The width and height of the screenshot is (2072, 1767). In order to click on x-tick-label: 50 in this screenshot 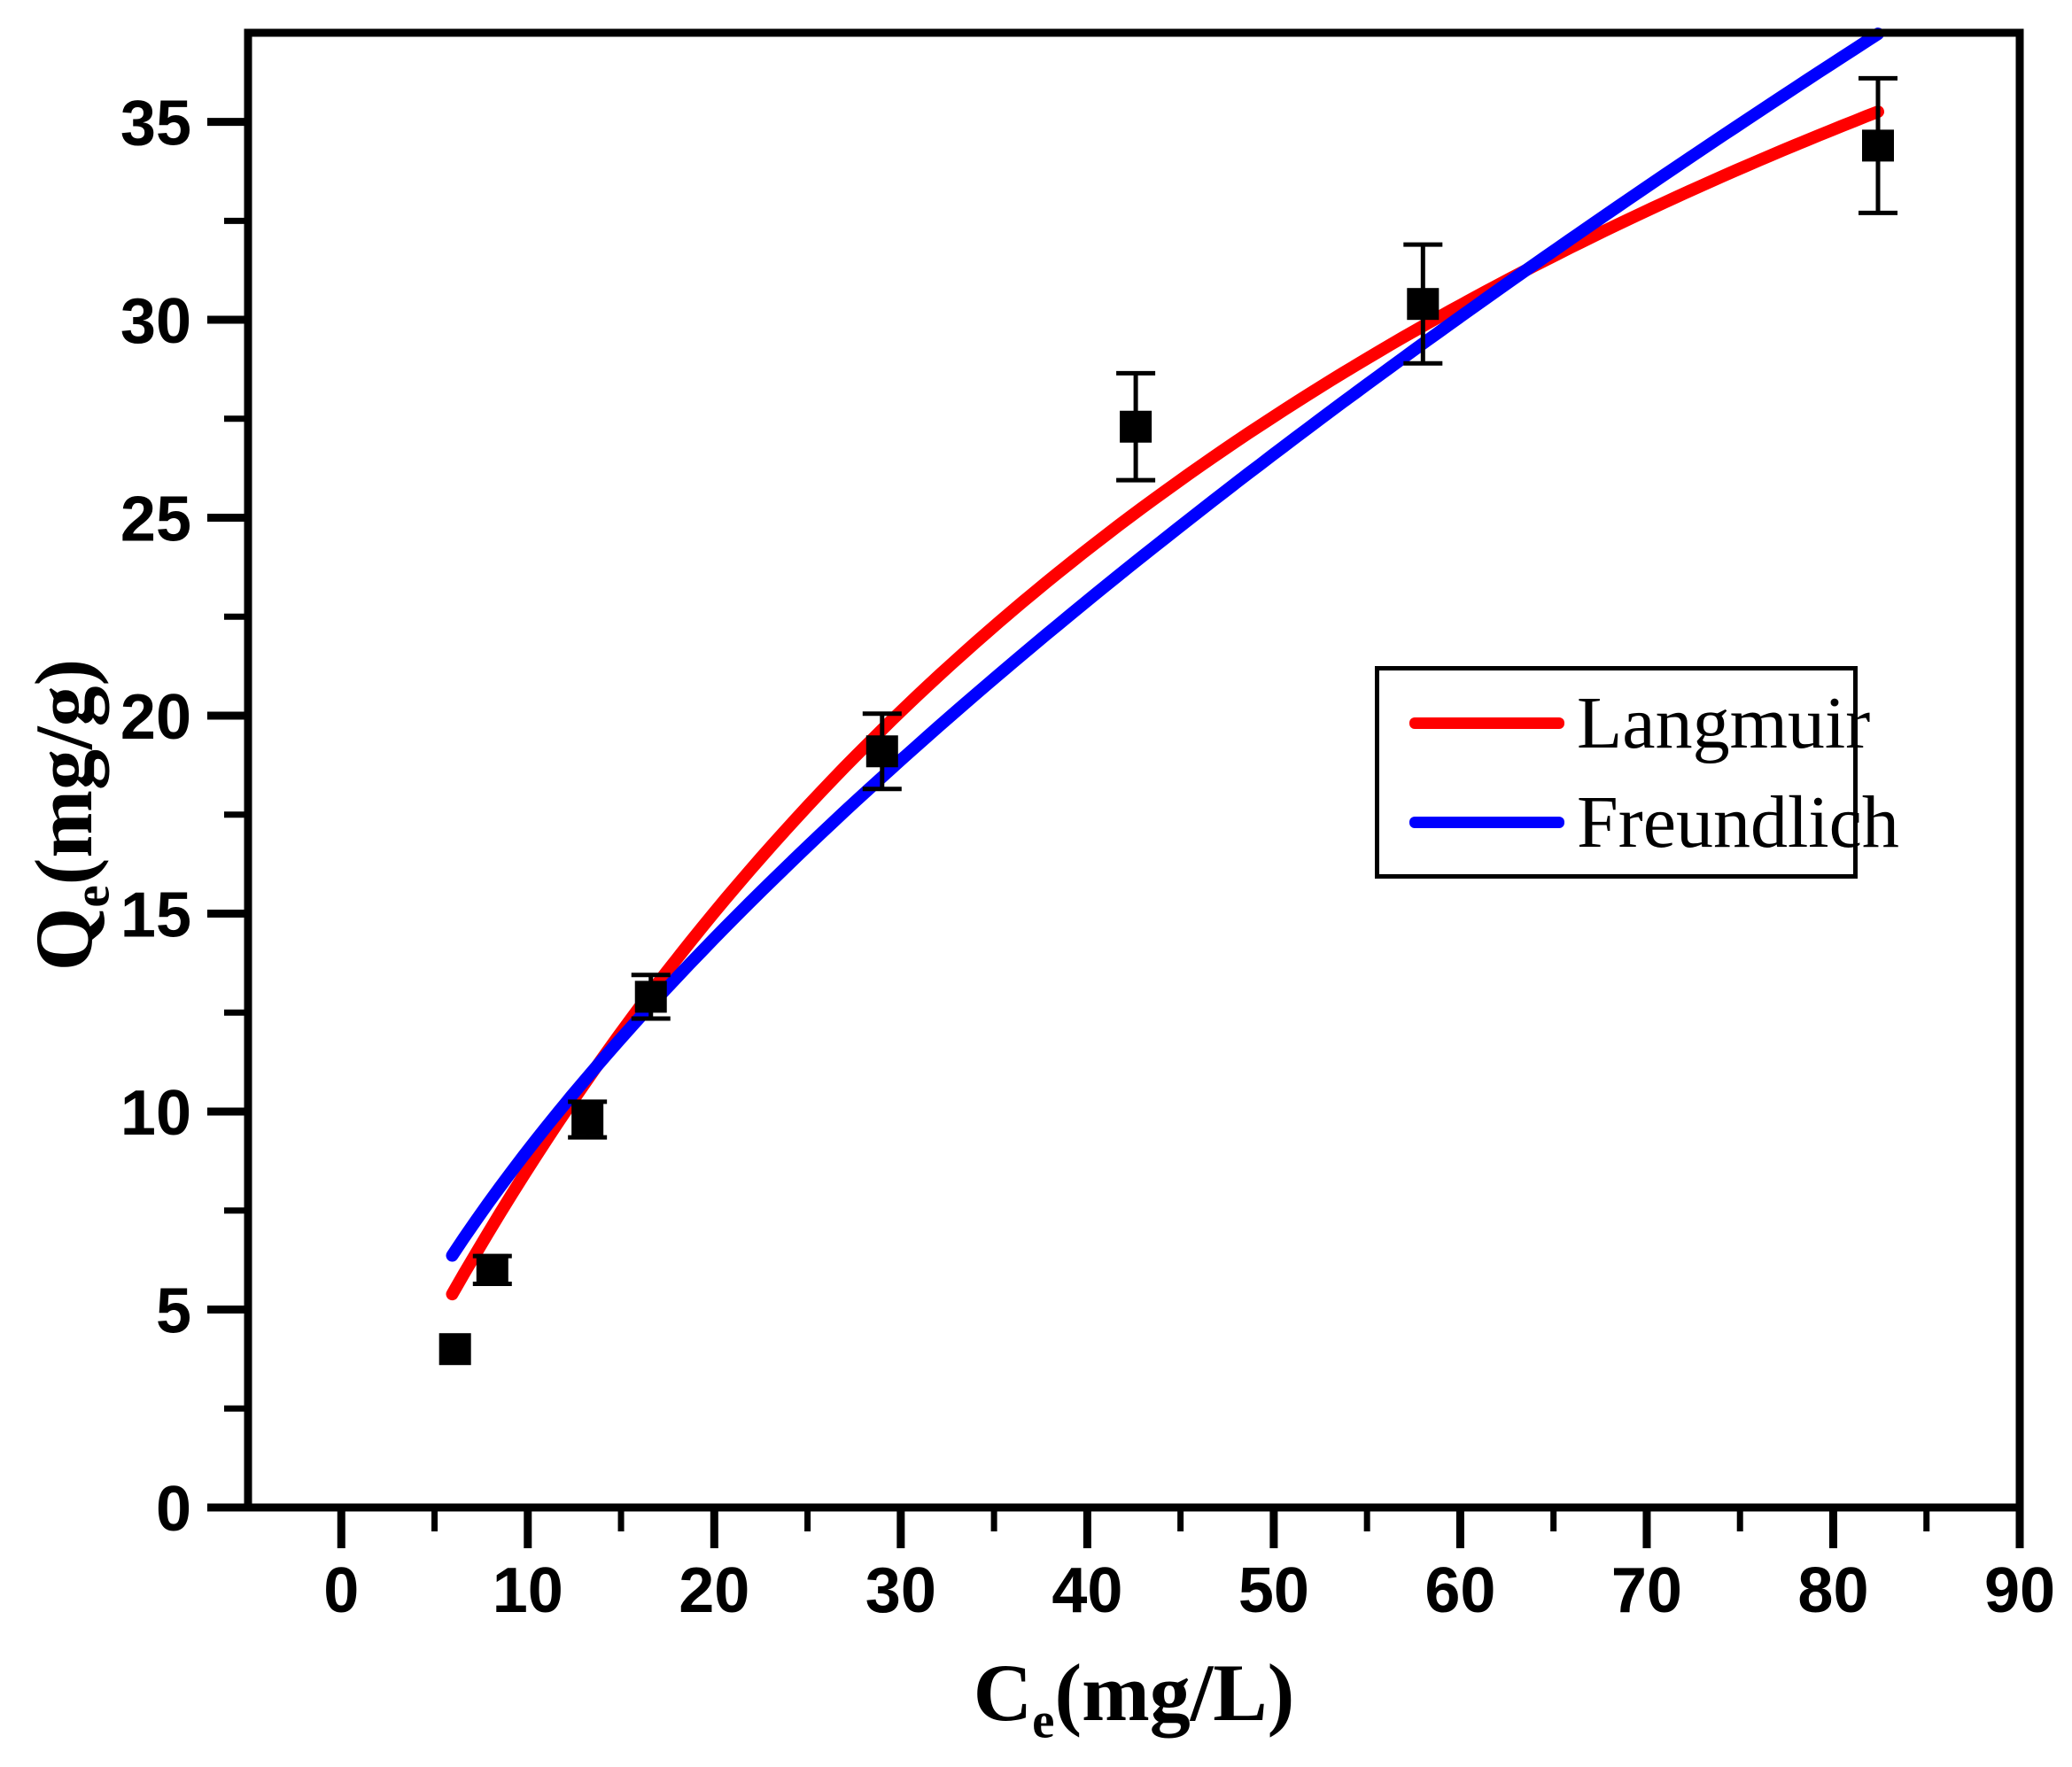, I will do `click(1273, 1591)`.